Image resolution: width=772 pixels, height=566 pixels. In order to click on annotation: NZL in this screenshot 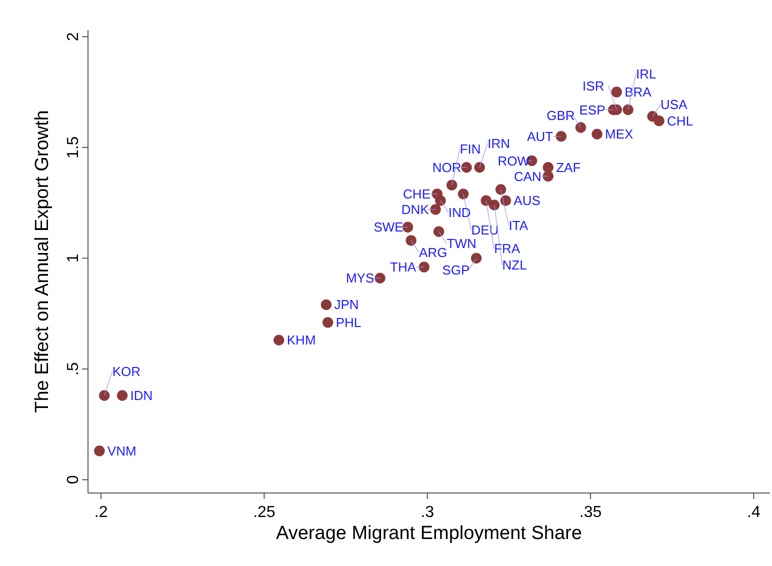, I will do `click(514, 265)`.